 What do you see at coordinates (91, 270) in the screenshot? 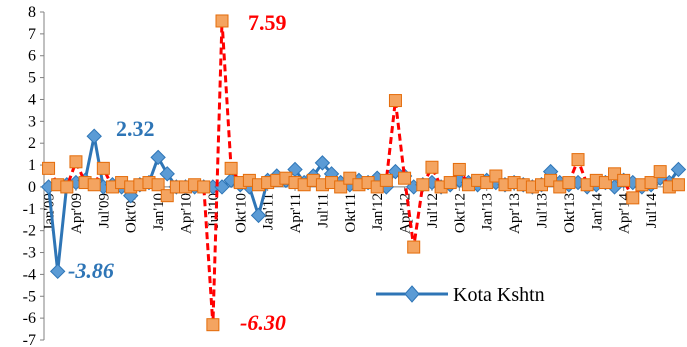
I see `annotation-min-blue: -3.86` at bounding box center [91, 270].